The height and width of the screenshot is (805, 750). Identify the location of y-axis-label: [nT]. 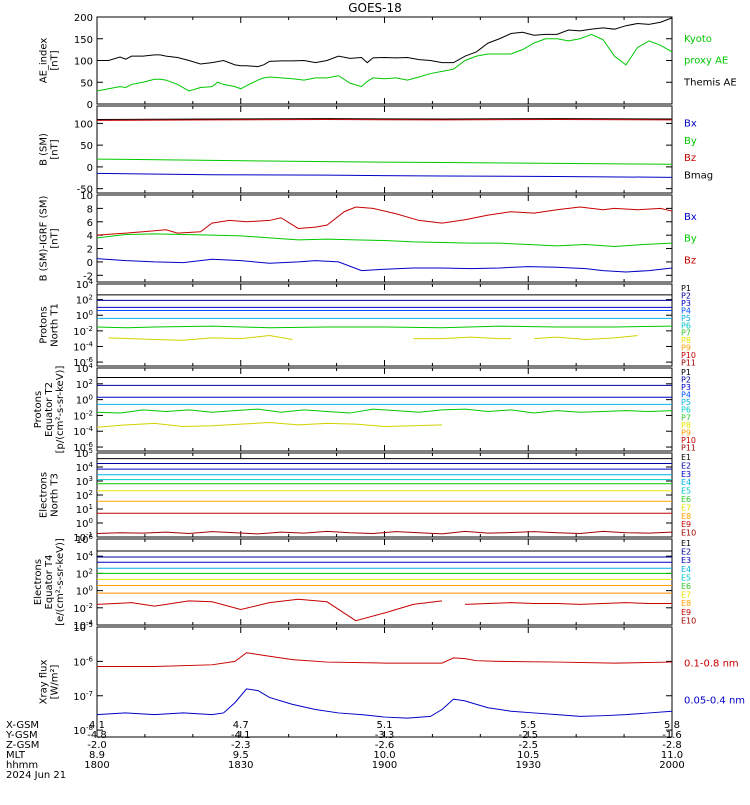
(55, 149).